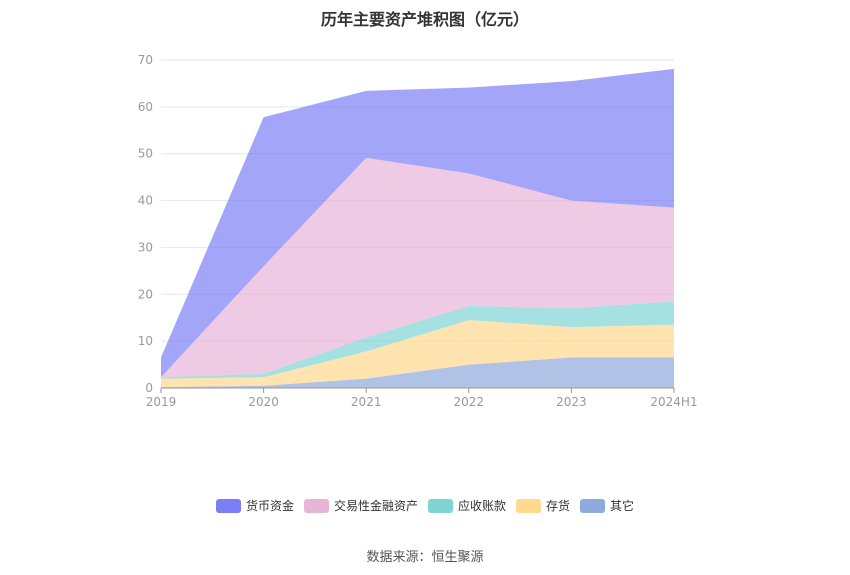 The width and height of the screenshot is (850, 575). Describe the element at coordinates (417, 354) in the screenshot. I see `area-存货` at that location.